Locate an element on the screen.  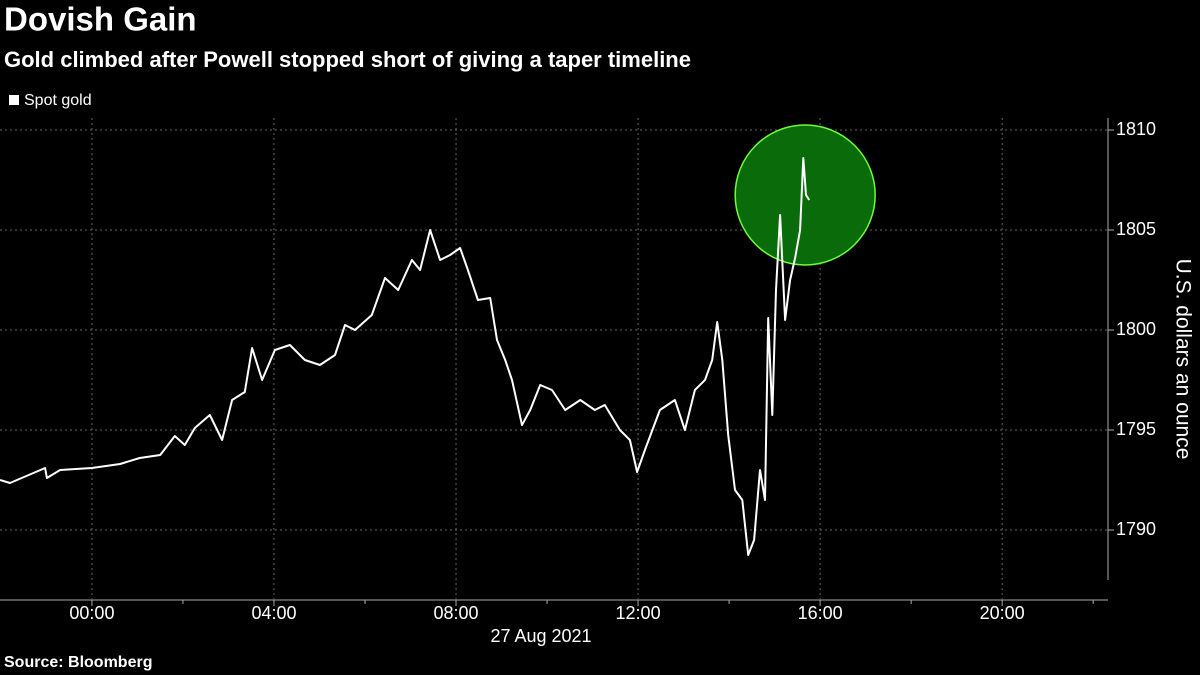
x-tick-label: 08:00 is located at coordinates (455, 613).